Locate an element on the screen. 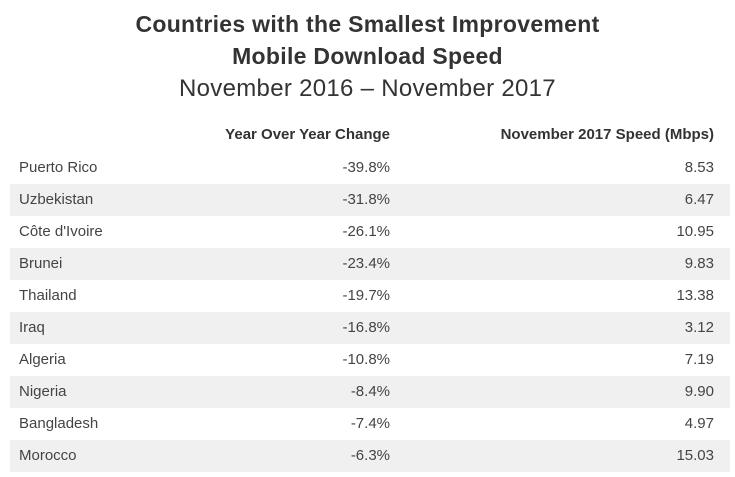 The height and width of the screenshot is (477, 735). table-row: Morocco -6.3% 15.03 is located at coordinates (370, 456).